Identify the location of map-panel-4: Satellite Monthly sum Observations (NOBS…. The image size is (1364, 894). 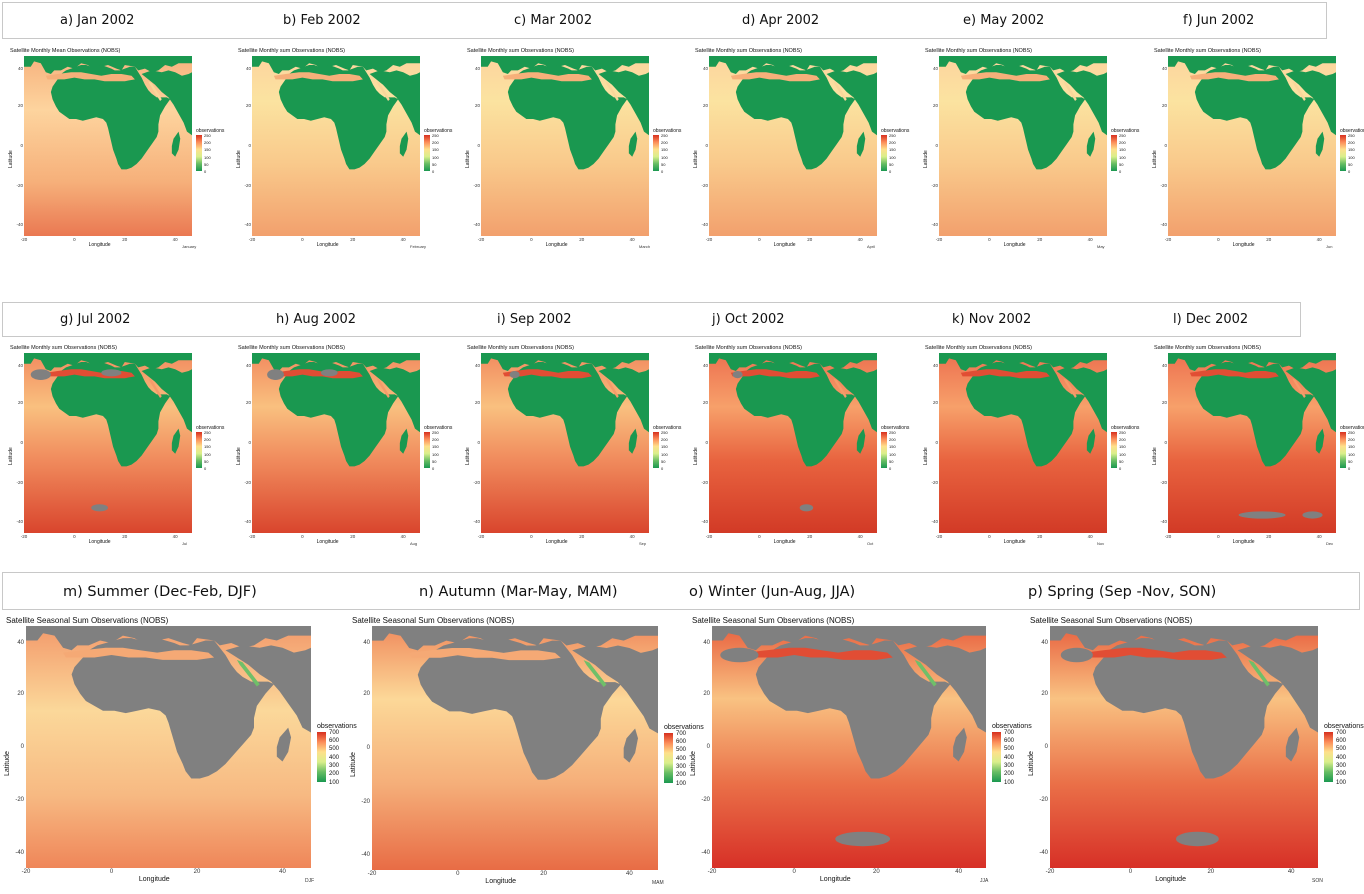
(806, 157).